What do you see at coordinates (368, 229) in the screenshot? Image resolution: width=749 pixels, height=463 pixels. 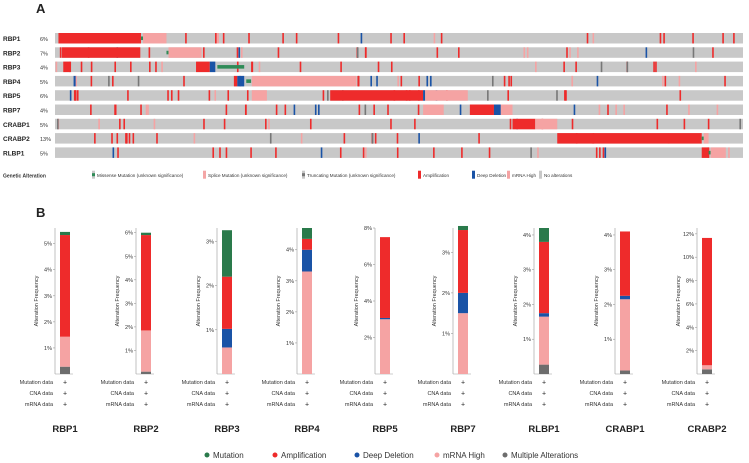 I see `y-tick-label: 8%` at bounding box center [368, 229].